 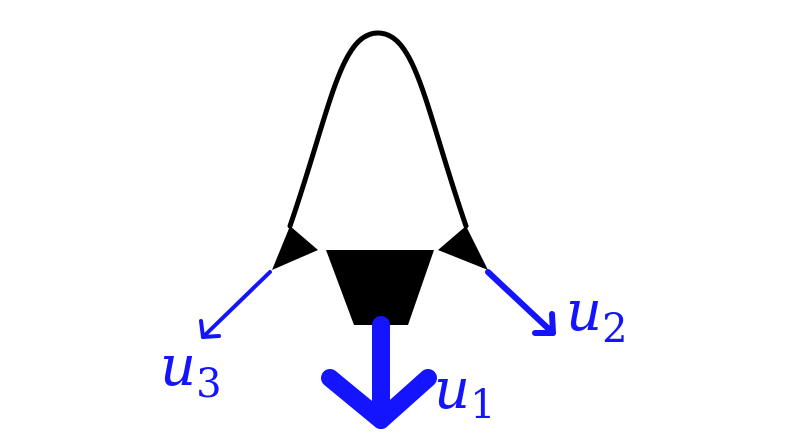 What do you see at coordinates (235, 304) in the screenshot?
I see `arrow-u3` at bounding box center [235, 304].